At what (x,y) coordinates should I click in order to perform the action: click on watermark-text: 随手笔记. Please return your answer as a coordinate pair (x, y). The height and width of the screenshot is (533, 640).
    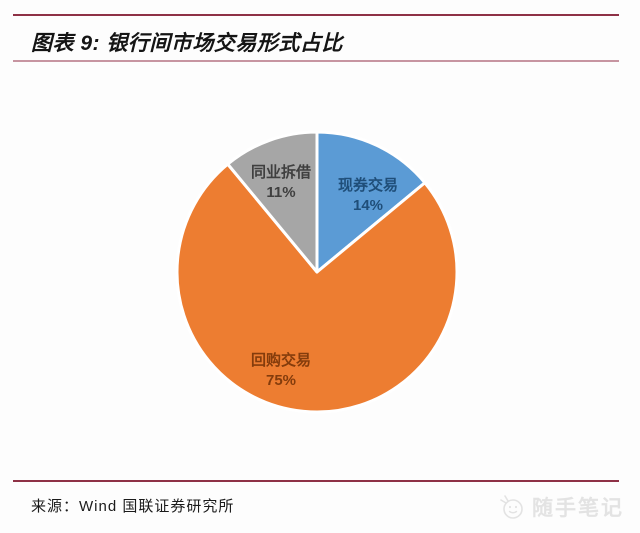
    Looking at the image, I should click on (578, 508).